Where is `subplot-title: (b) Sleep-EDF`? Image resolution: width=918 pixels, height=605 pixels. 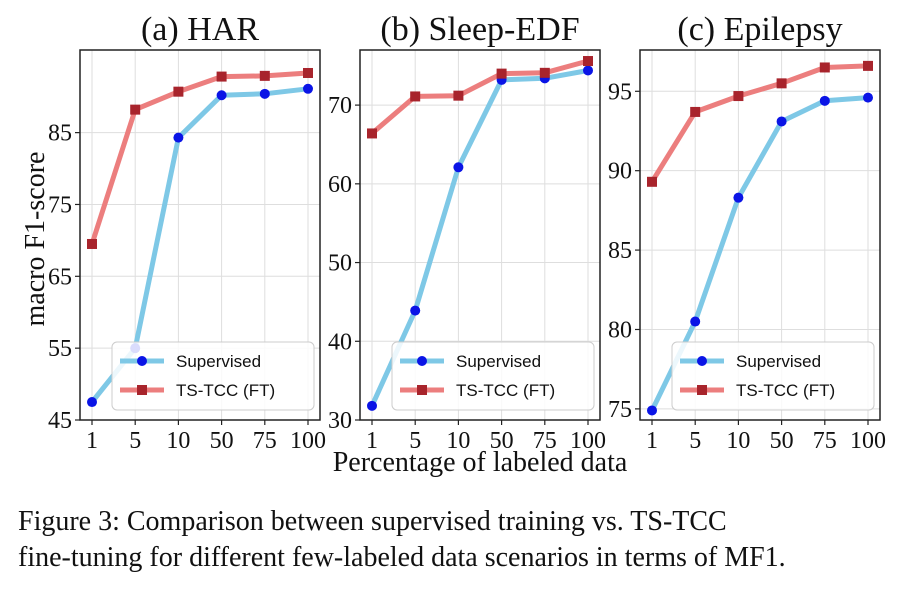 subplot-title: (b) Sleep-EDF is located at coordinates (479, 29).